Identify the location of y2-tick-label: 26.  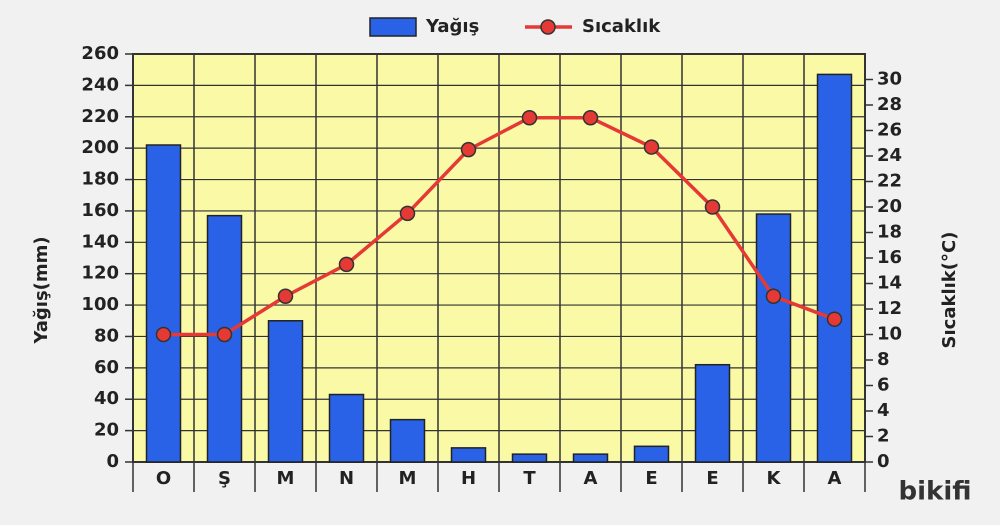
(889, 130).